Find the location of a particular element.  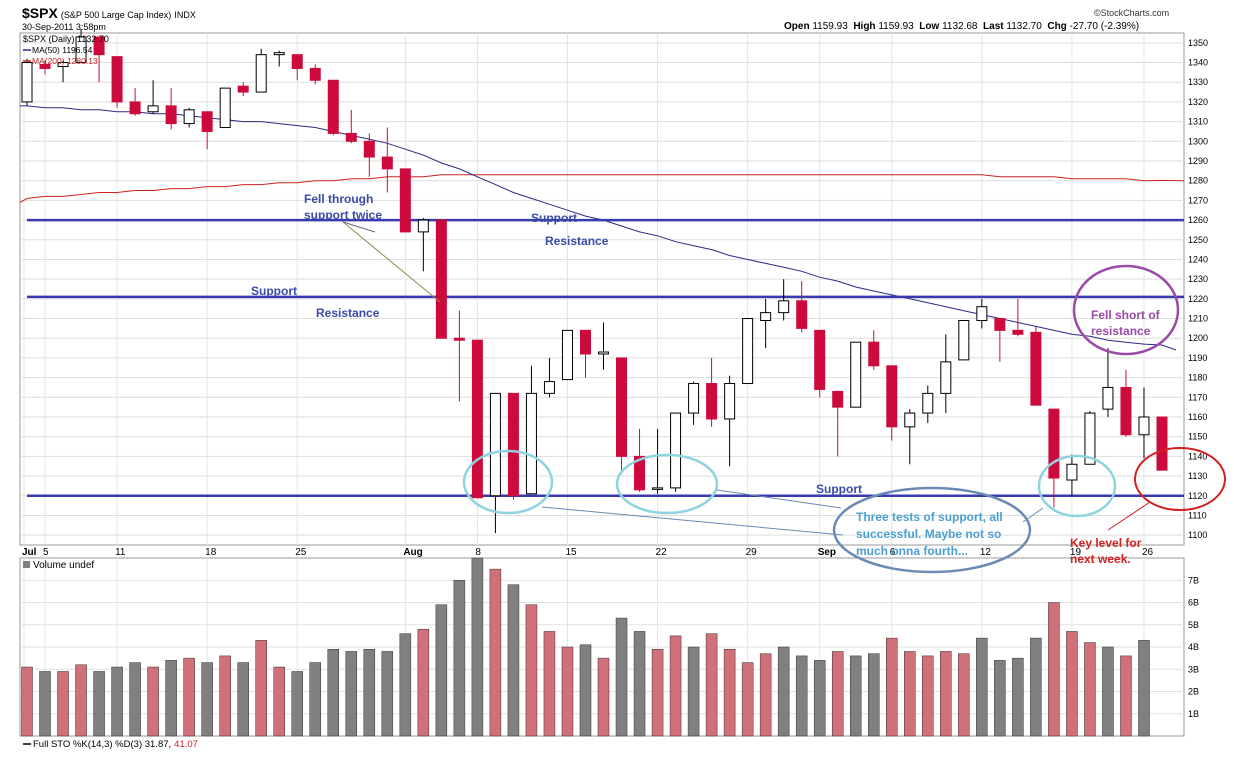

vol-tick-label: 1B is located at coordinates (1193, 714).